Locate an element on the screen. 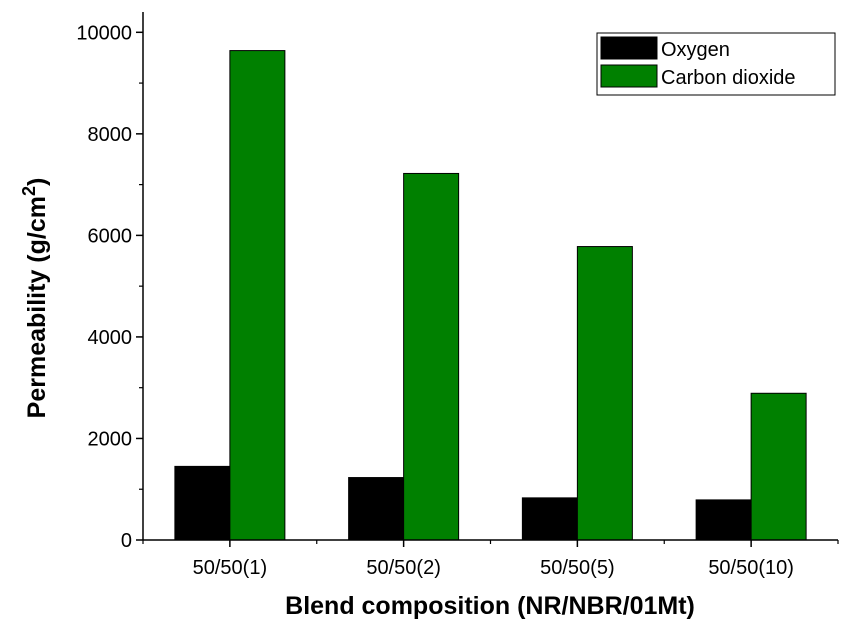 This screenshot has height=625, width=844. legend-label-oxygen: Oxygen is located at coordinates (695, 50).